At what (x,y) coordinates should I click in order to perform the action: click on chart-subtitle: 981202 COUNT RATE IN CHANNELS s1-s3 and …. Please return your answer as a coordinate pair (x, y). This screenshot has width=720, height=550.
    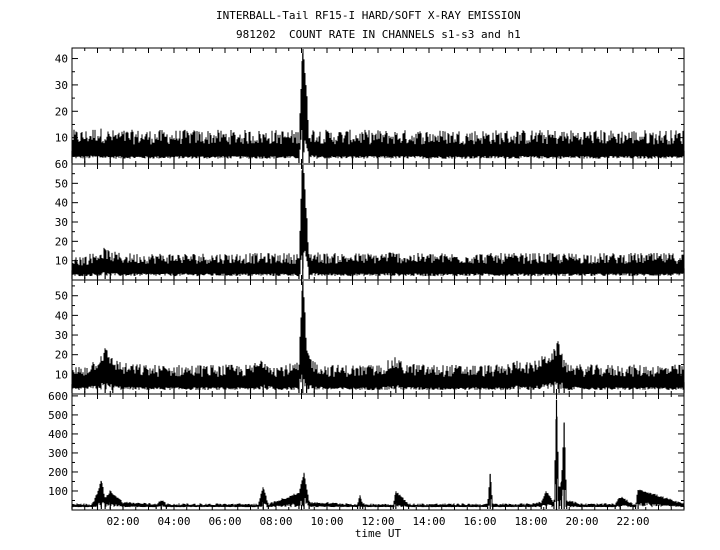
    Looking at the image, I should click on (378, 34).